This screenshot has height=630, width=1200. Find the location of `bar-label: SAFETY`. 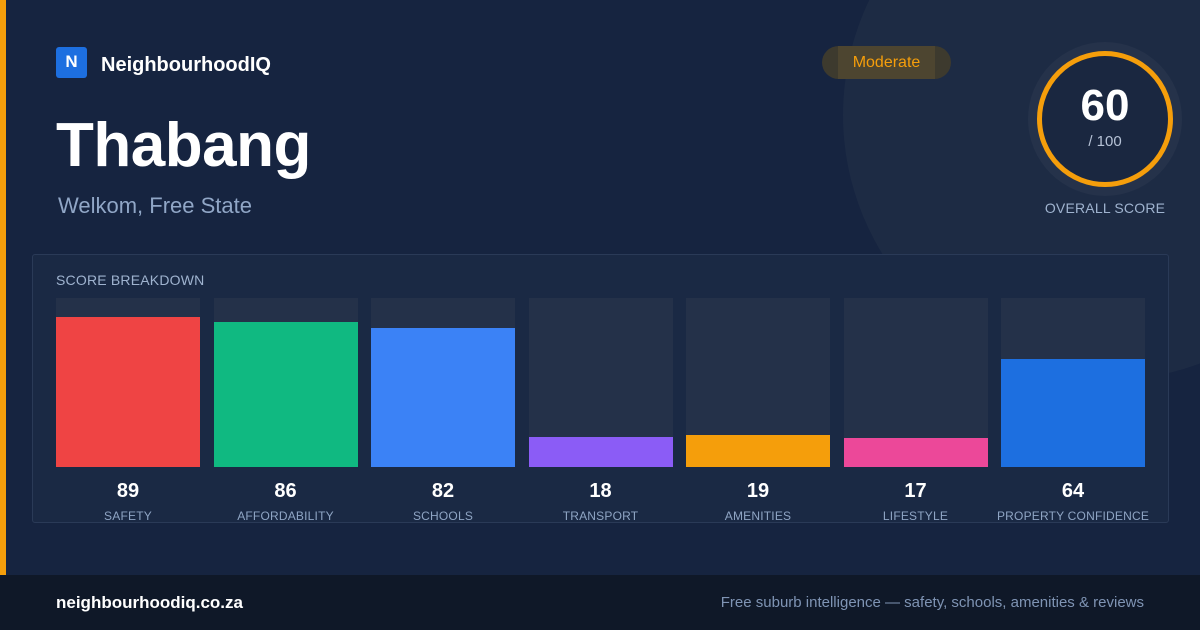

bar-label: SAFETY is located at coordinates (128, 516).